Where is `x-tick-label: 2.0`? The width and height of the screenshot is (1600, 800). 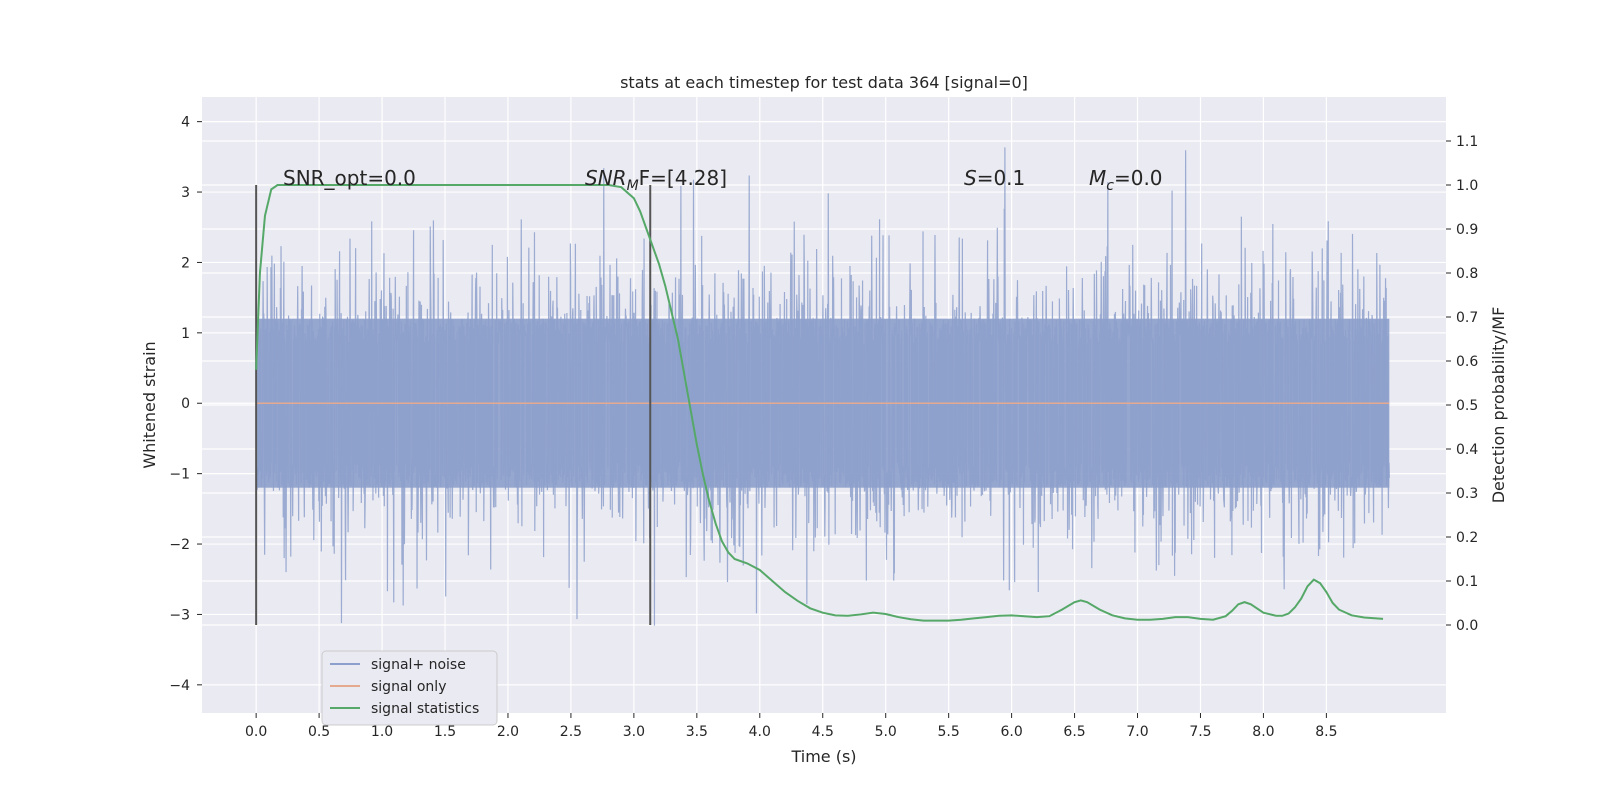
x-tick-label: 2.0 is located at coordinates (508, 732).